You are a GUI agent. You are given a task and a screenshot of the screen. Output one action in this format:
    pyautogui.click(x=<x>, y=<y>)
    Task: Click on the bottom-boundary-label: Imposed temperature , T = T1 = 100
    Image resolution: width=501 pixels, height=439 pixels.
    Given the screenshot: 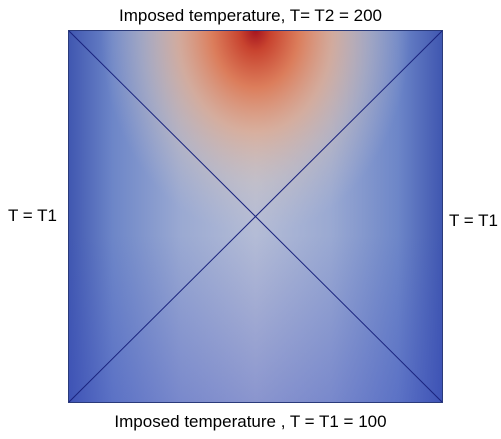 What is the action you would take?
    pyautogui.click(x=250, y=421)
    